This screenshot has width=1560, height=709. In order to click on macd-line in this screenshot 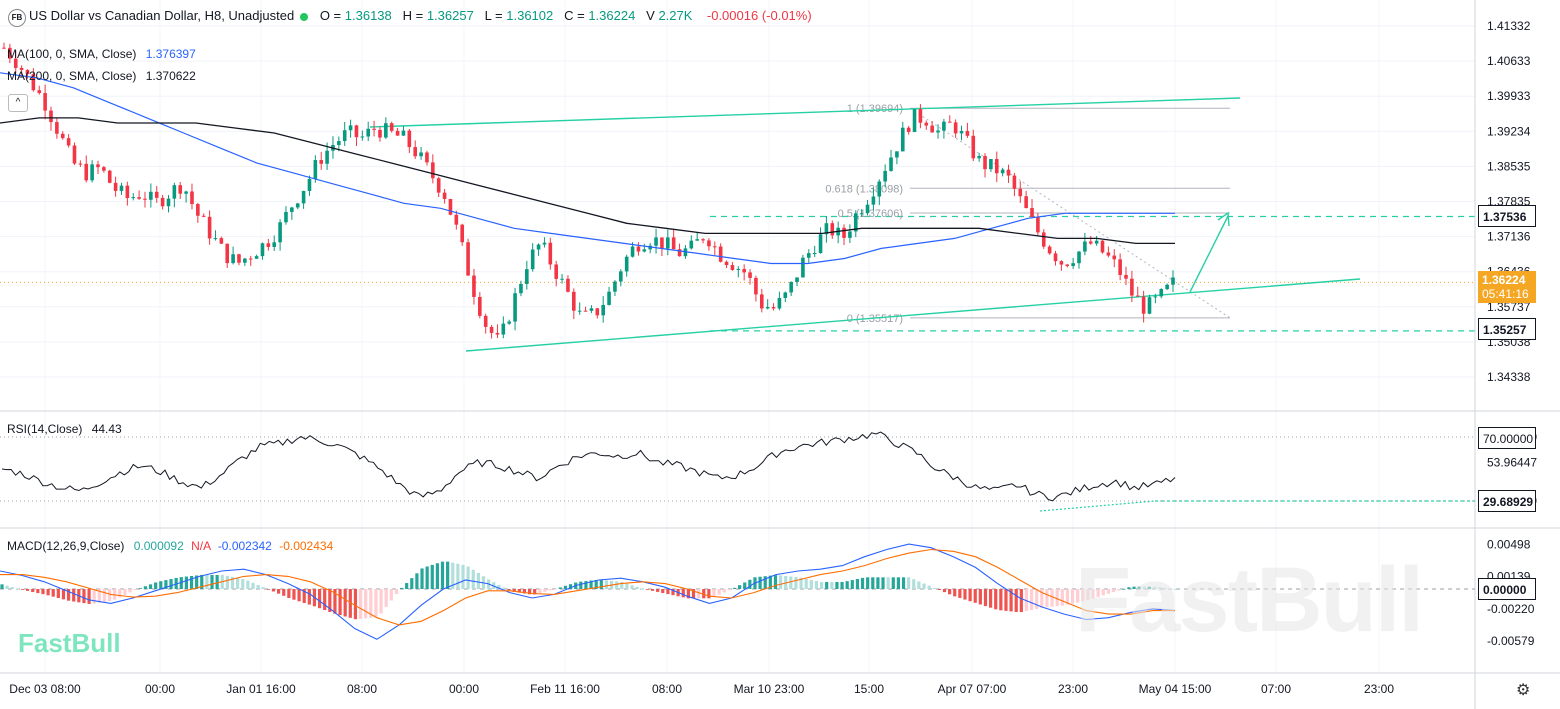, I will do `click(588, 591)`.